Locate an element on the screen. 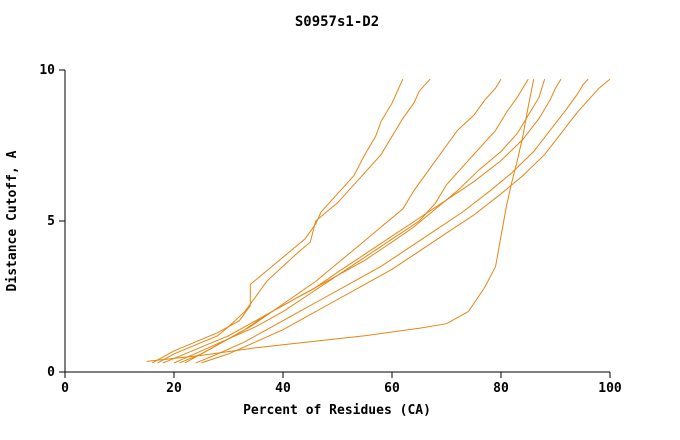 This screenshot has height=440, width=680. x-tick-label: 60 is located at coordinates (392, 388).